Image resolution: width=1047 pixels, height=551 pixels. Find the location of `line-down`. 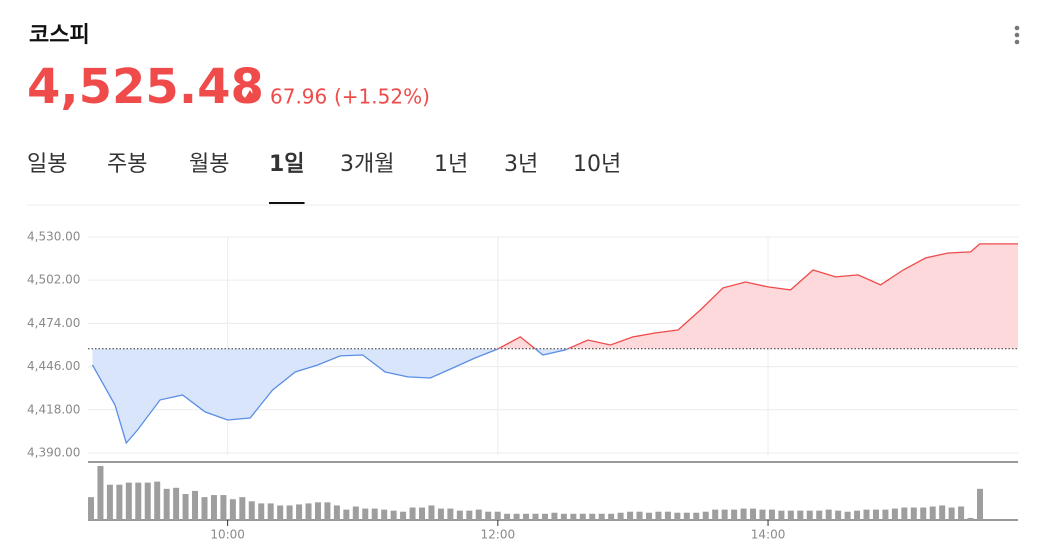

line-down is located at coordinates (330, 396).